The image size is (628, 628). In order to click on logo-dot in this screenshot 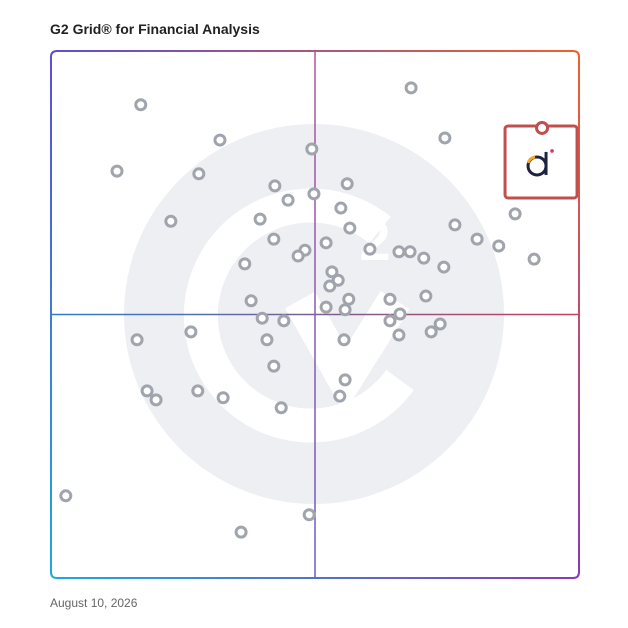, I will do `click(552, 151)`.